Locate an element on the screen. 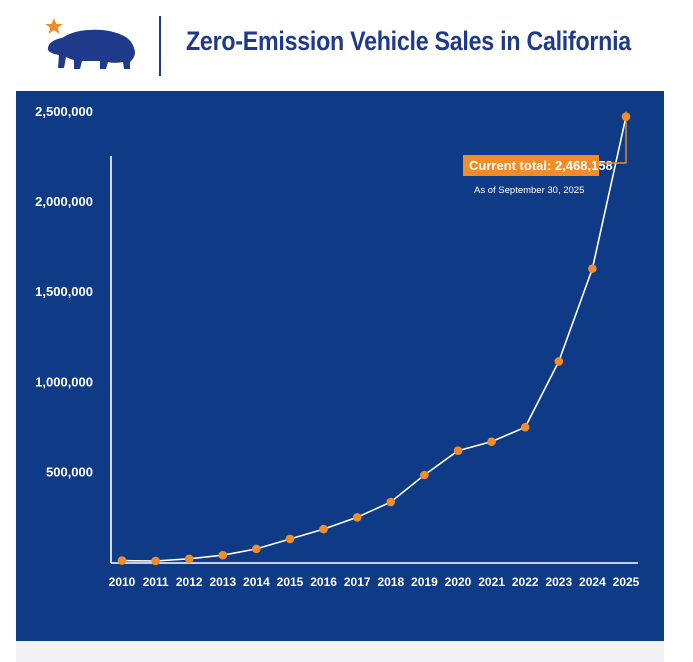 This screenshot has height=662, width=693. data-point-2024 is located at coordinates (592, 268).